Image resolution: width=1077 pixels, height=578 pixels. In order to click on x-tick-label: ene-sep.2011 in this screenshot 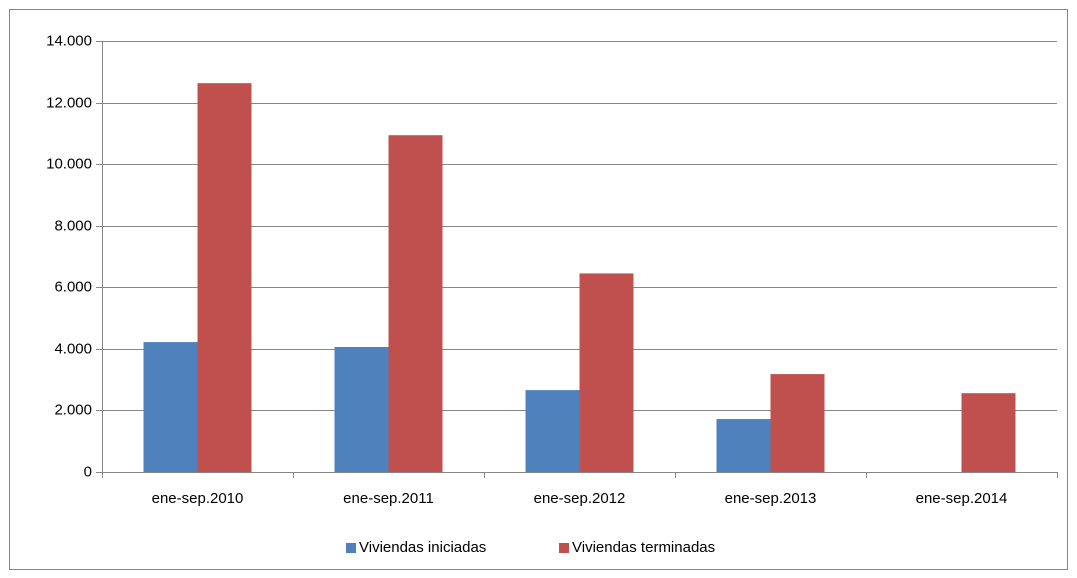, I will do `click(388, 498)`.